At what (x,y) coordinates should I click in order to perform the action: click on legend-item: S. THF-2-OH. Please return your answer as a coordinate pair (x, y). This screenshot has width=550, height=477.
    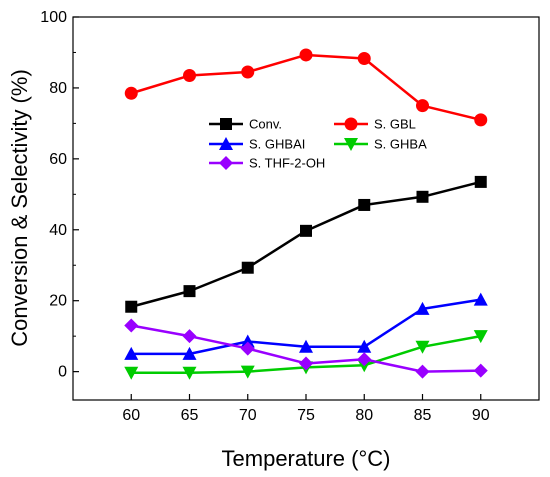
    Looking at the image, I should click on (267, 163).